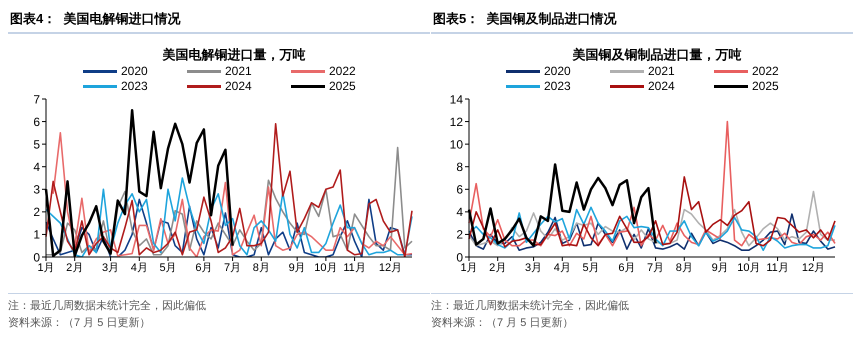  I want to click on chart-title: 图表5： 美国铜及制品进口情况, so click(642, 21).